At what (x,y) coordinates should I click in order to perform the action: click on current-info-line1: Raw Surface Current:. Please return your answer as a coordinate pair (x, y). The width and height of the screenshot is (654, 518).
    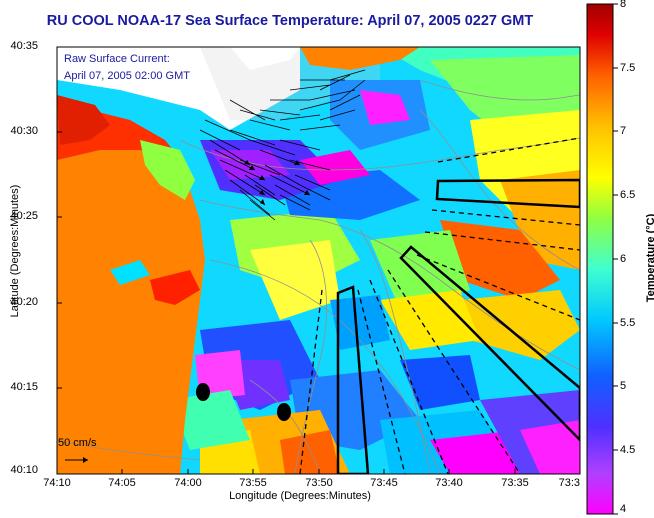
    Looking at the image, I should click on (117, 59).